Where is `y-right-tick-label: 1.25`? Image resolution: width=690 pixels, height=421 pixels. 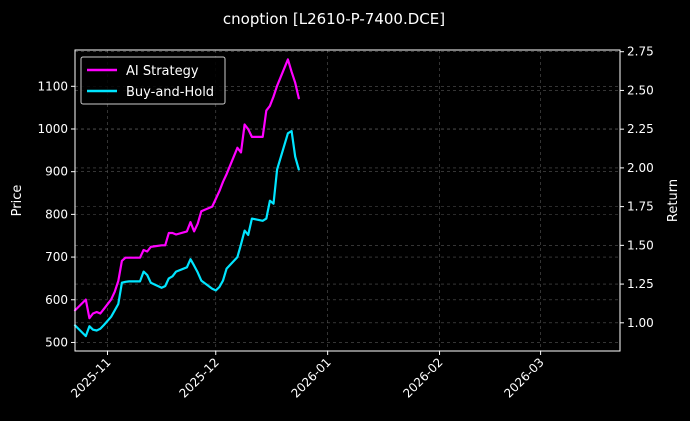
y-right-tick-label: 1.25 is located at coordinates (640, 284).